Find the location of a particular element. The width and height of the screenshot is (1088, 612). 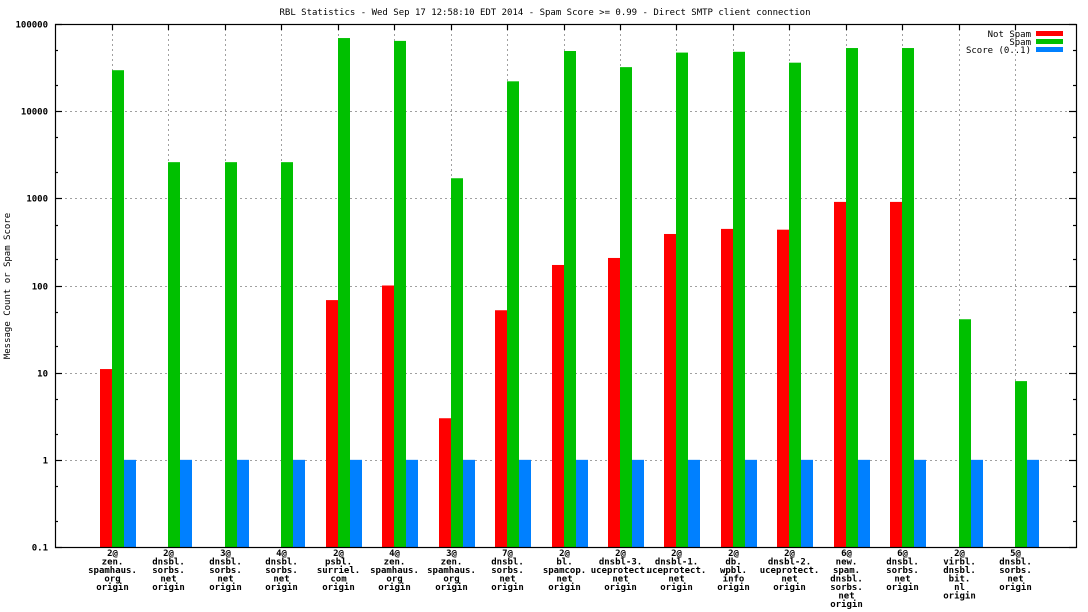

x-tick-label: 2@ dnsbl-3. uceprotect. net origin is located at coordinates (621, 571).